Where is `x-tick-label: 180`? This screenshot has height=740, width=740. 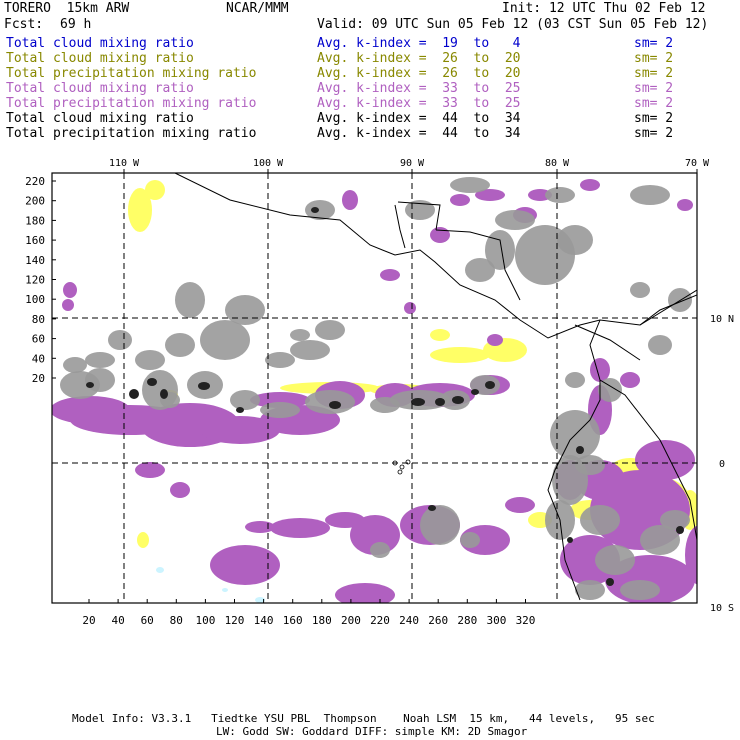 x-tick-label: 180 is located at coordinates (322, 620).